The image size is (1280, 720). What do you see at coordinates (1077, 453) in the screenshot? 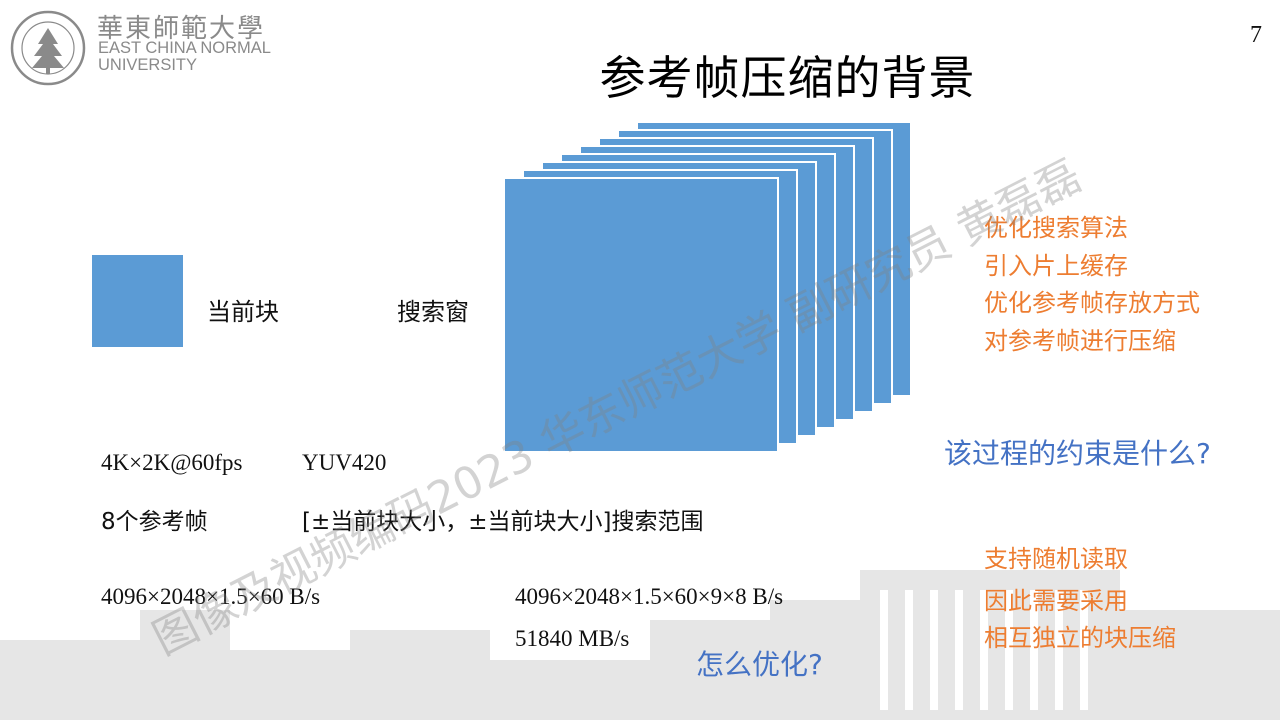
I see `constraint-question: 该过程的约束是什么?` at bounding box center [1077, 453].